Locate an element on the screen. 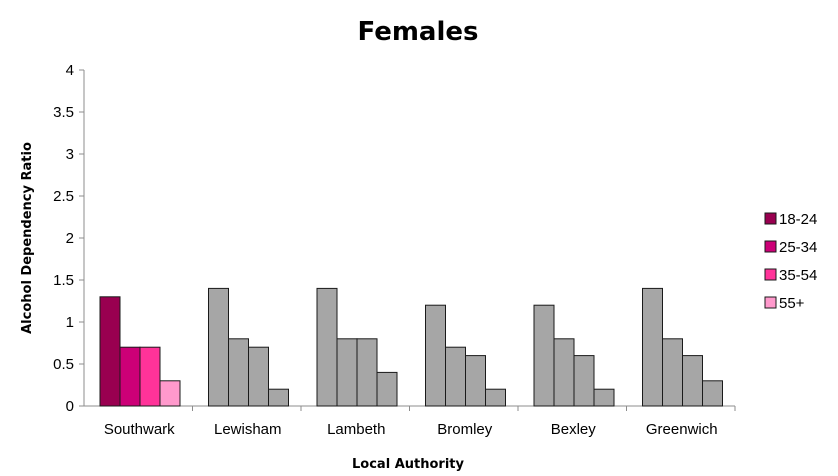 This screenshot has width=838, height=476. bar-greenwich-55plus is located at coordinates (712, 393).